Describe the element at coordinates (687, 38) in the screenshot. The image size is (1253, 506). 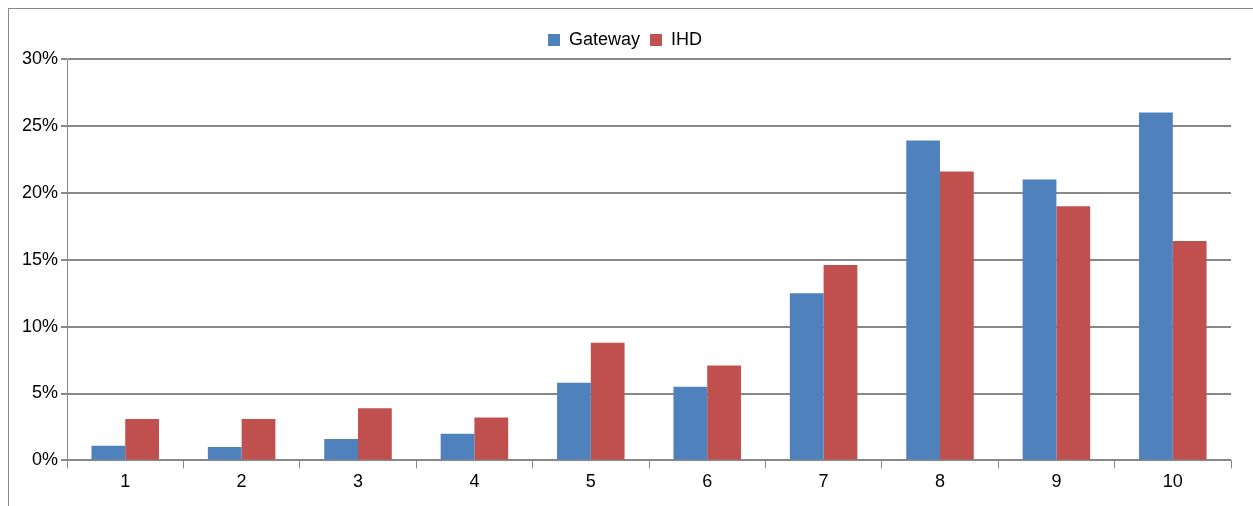
I see `legend-label: IHD` at that location.